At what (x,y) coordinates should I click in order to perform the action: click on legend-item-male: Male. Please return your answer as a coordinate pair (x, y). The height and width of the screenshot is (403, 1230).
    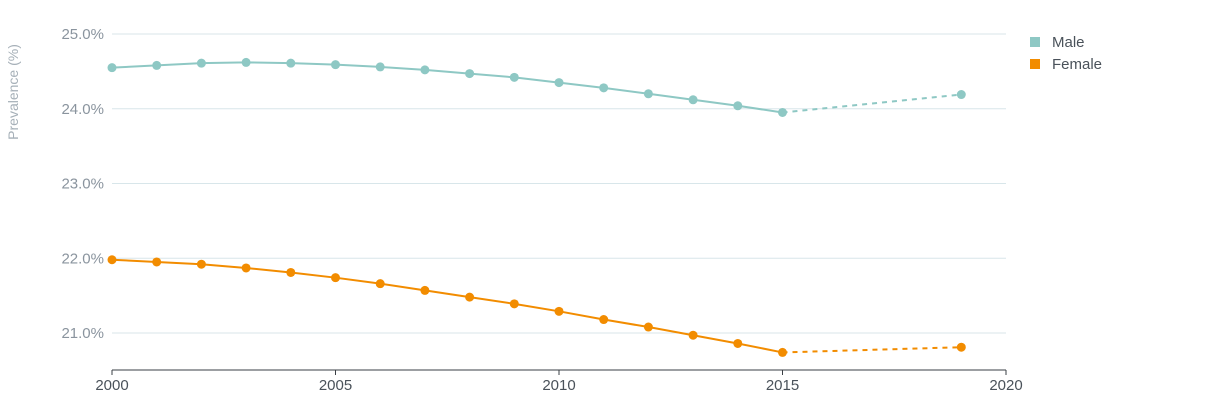
    Looking at the image, I should click on (1057, 42).